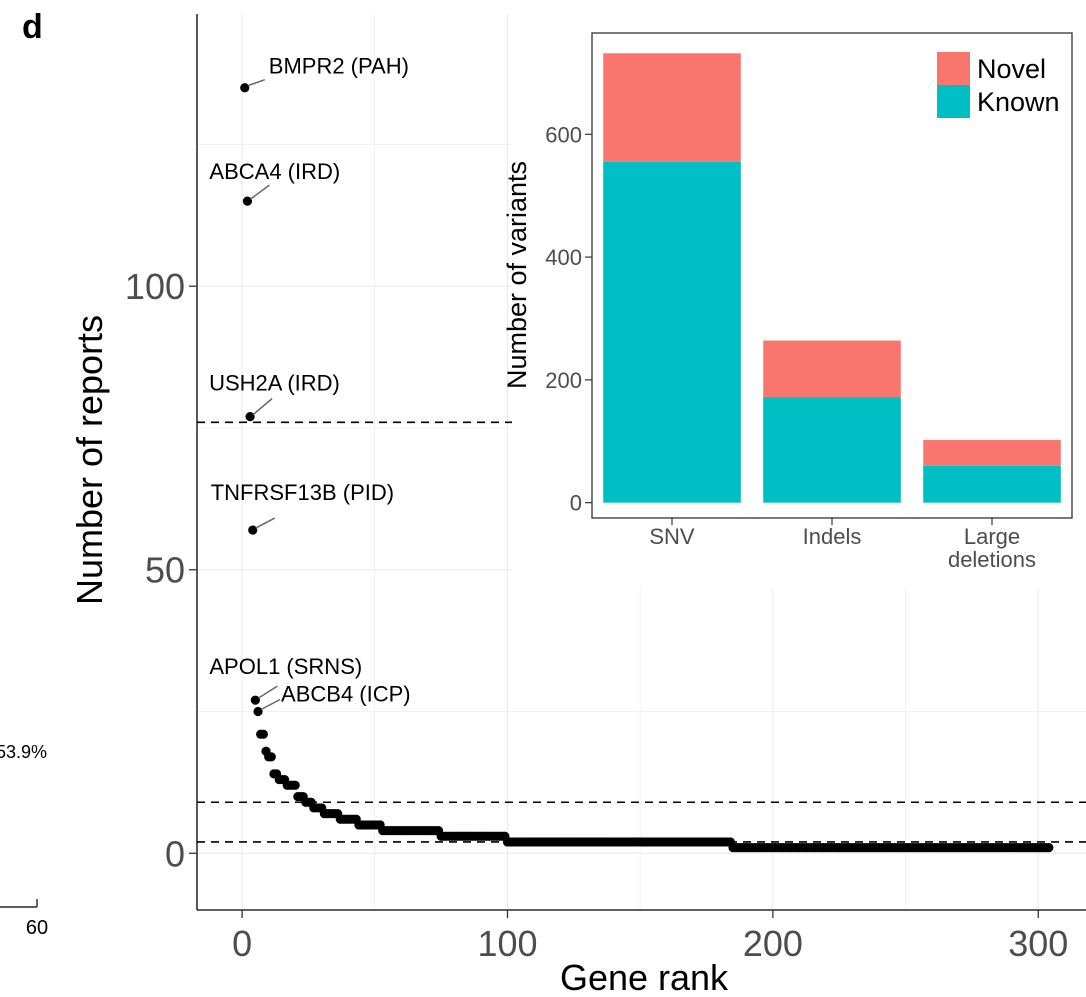 The image size is (1086, 997). Describe the element at coordinates (285, 666) in the screenshot. I see `gene-label: APOL1 (SRNS)` at that location.